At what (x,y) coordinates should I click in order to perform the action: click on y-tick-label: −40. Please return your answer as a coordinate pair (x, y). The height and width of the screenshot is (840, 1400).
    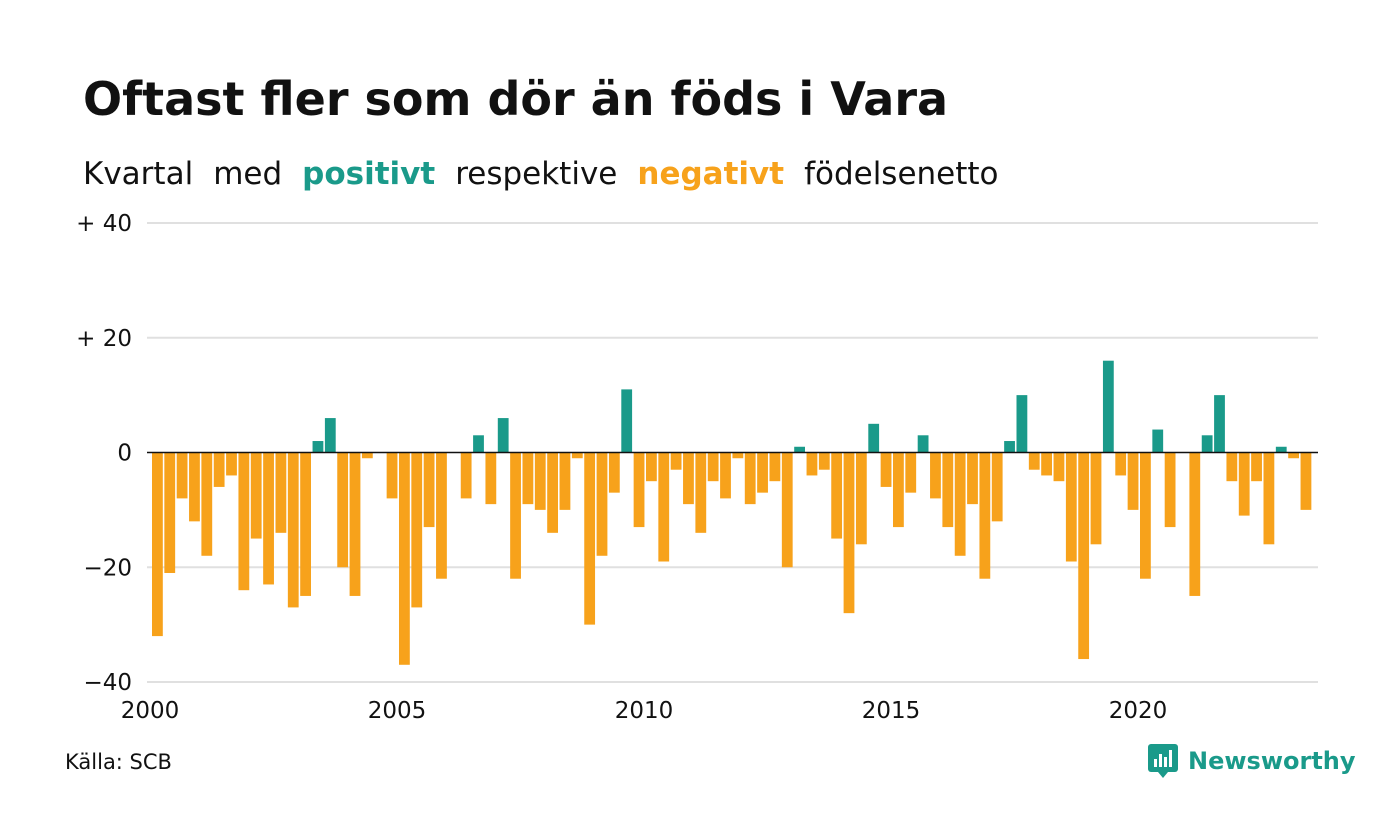
    Looking at the image, I should click on (107, 683).